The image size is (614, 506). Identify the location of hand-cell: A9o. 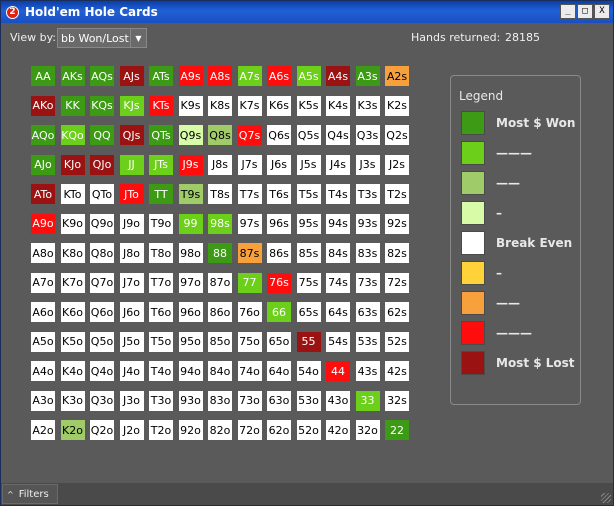
(43, 223).